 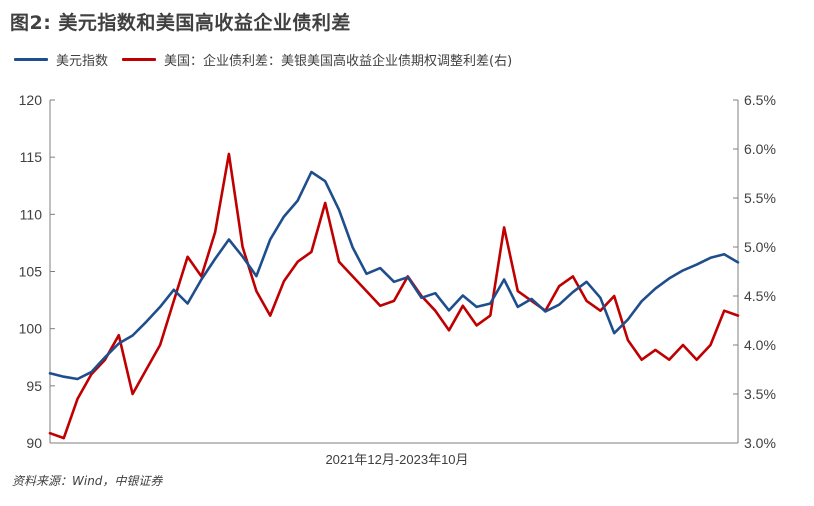 What do you see at coordinates (760, 345) in the screenshot?
I see `right-tick-label: 4.0%` at bounding box center [760, 345].